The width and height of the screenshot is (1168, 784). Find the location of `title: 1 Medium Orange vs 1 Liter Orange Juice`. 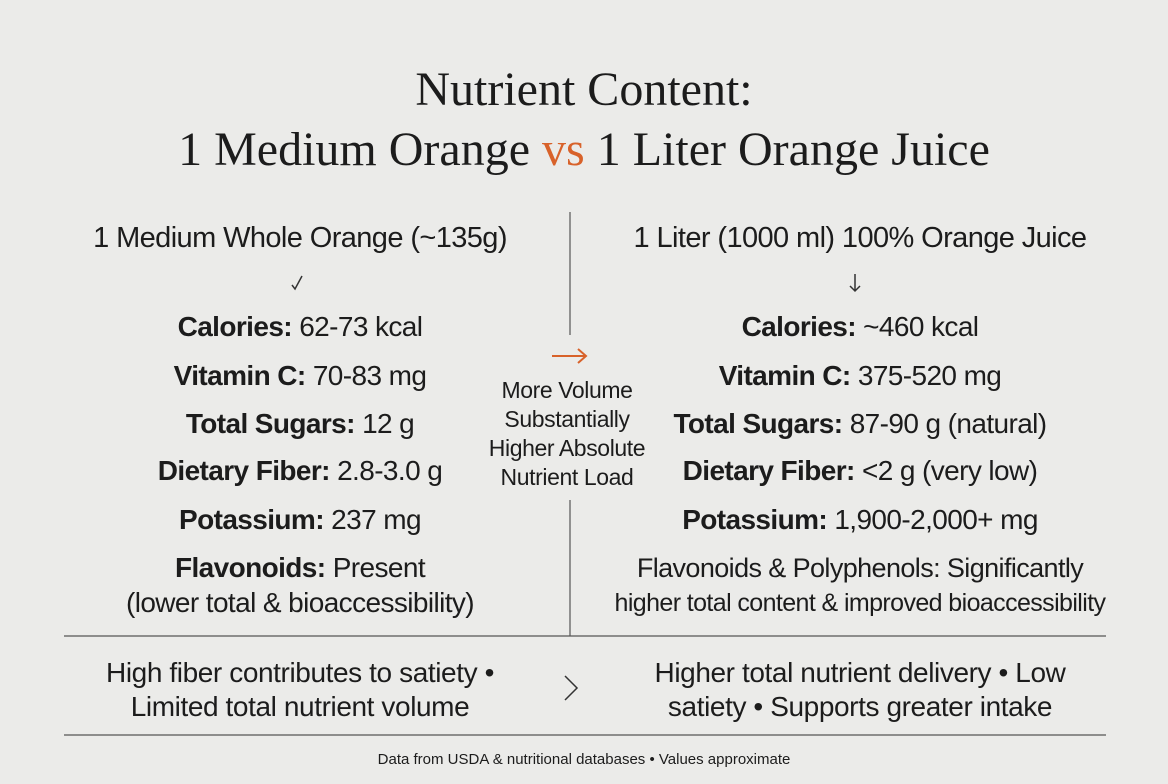

title: 1 Medium Orange vs 1 Liter Orange Juice is located at coordinates (584, 150).